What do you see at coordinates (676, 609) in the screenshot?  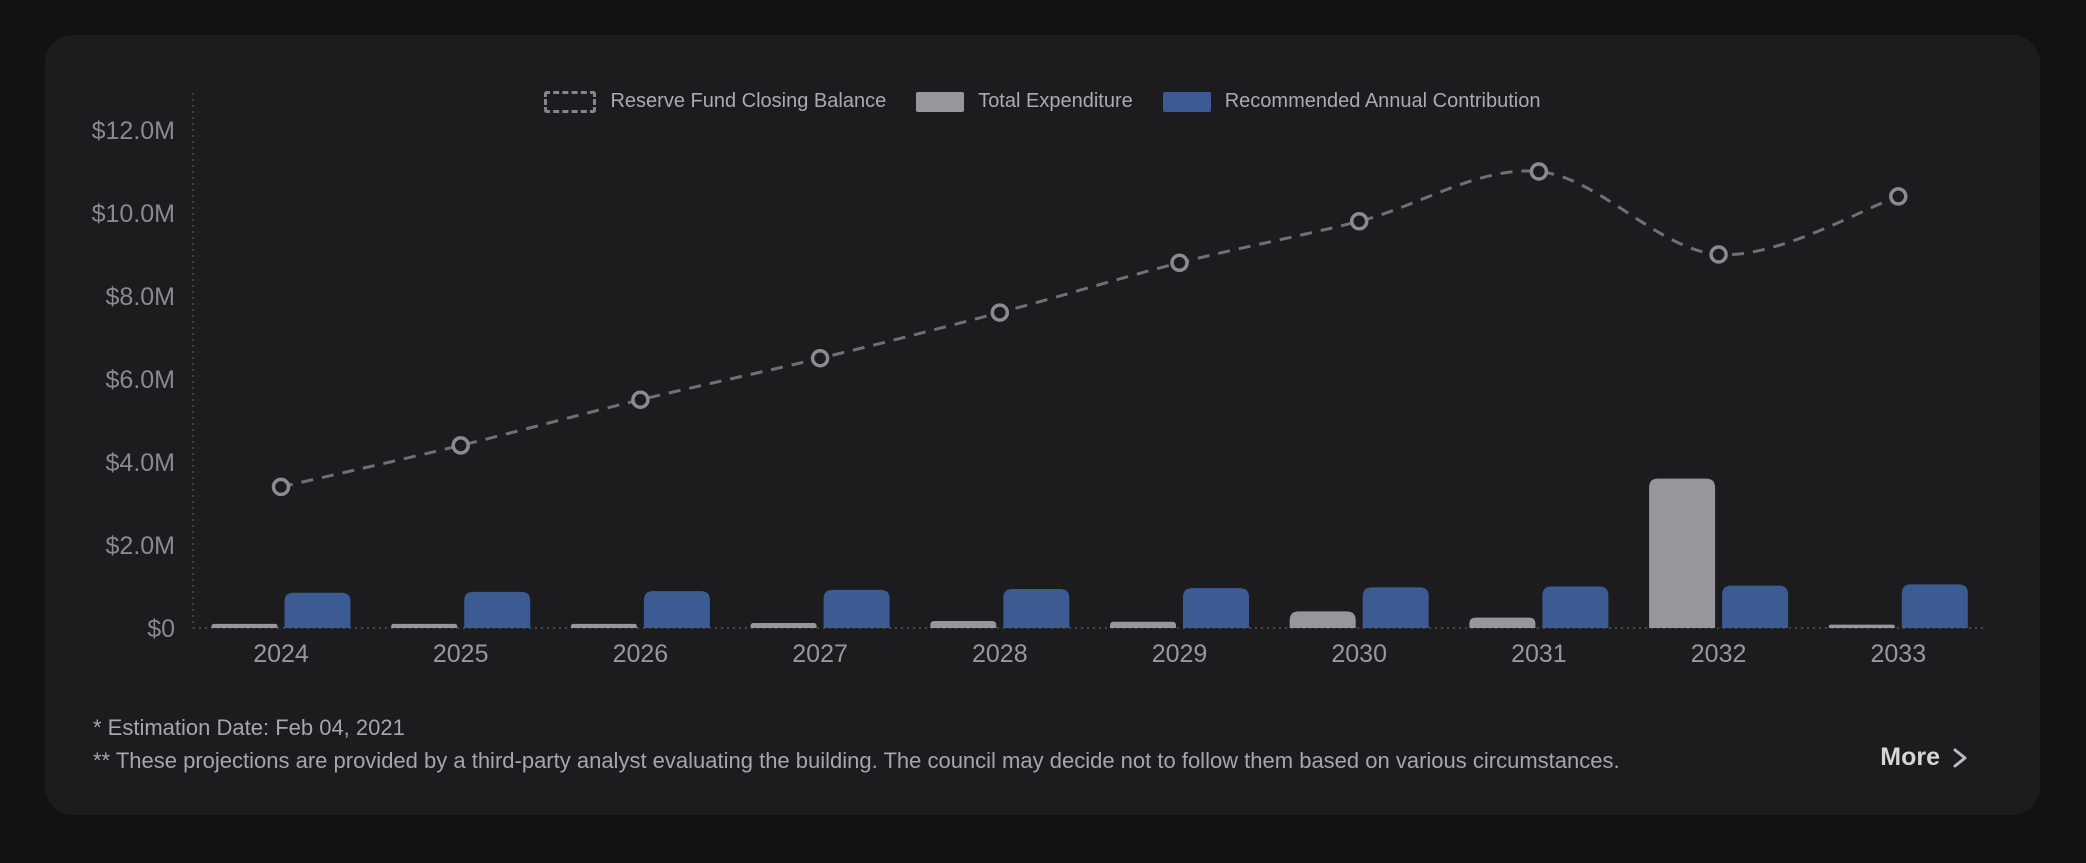 I see `bar-recommended-annual-contribution-2026` at bounding box center [676, 609].